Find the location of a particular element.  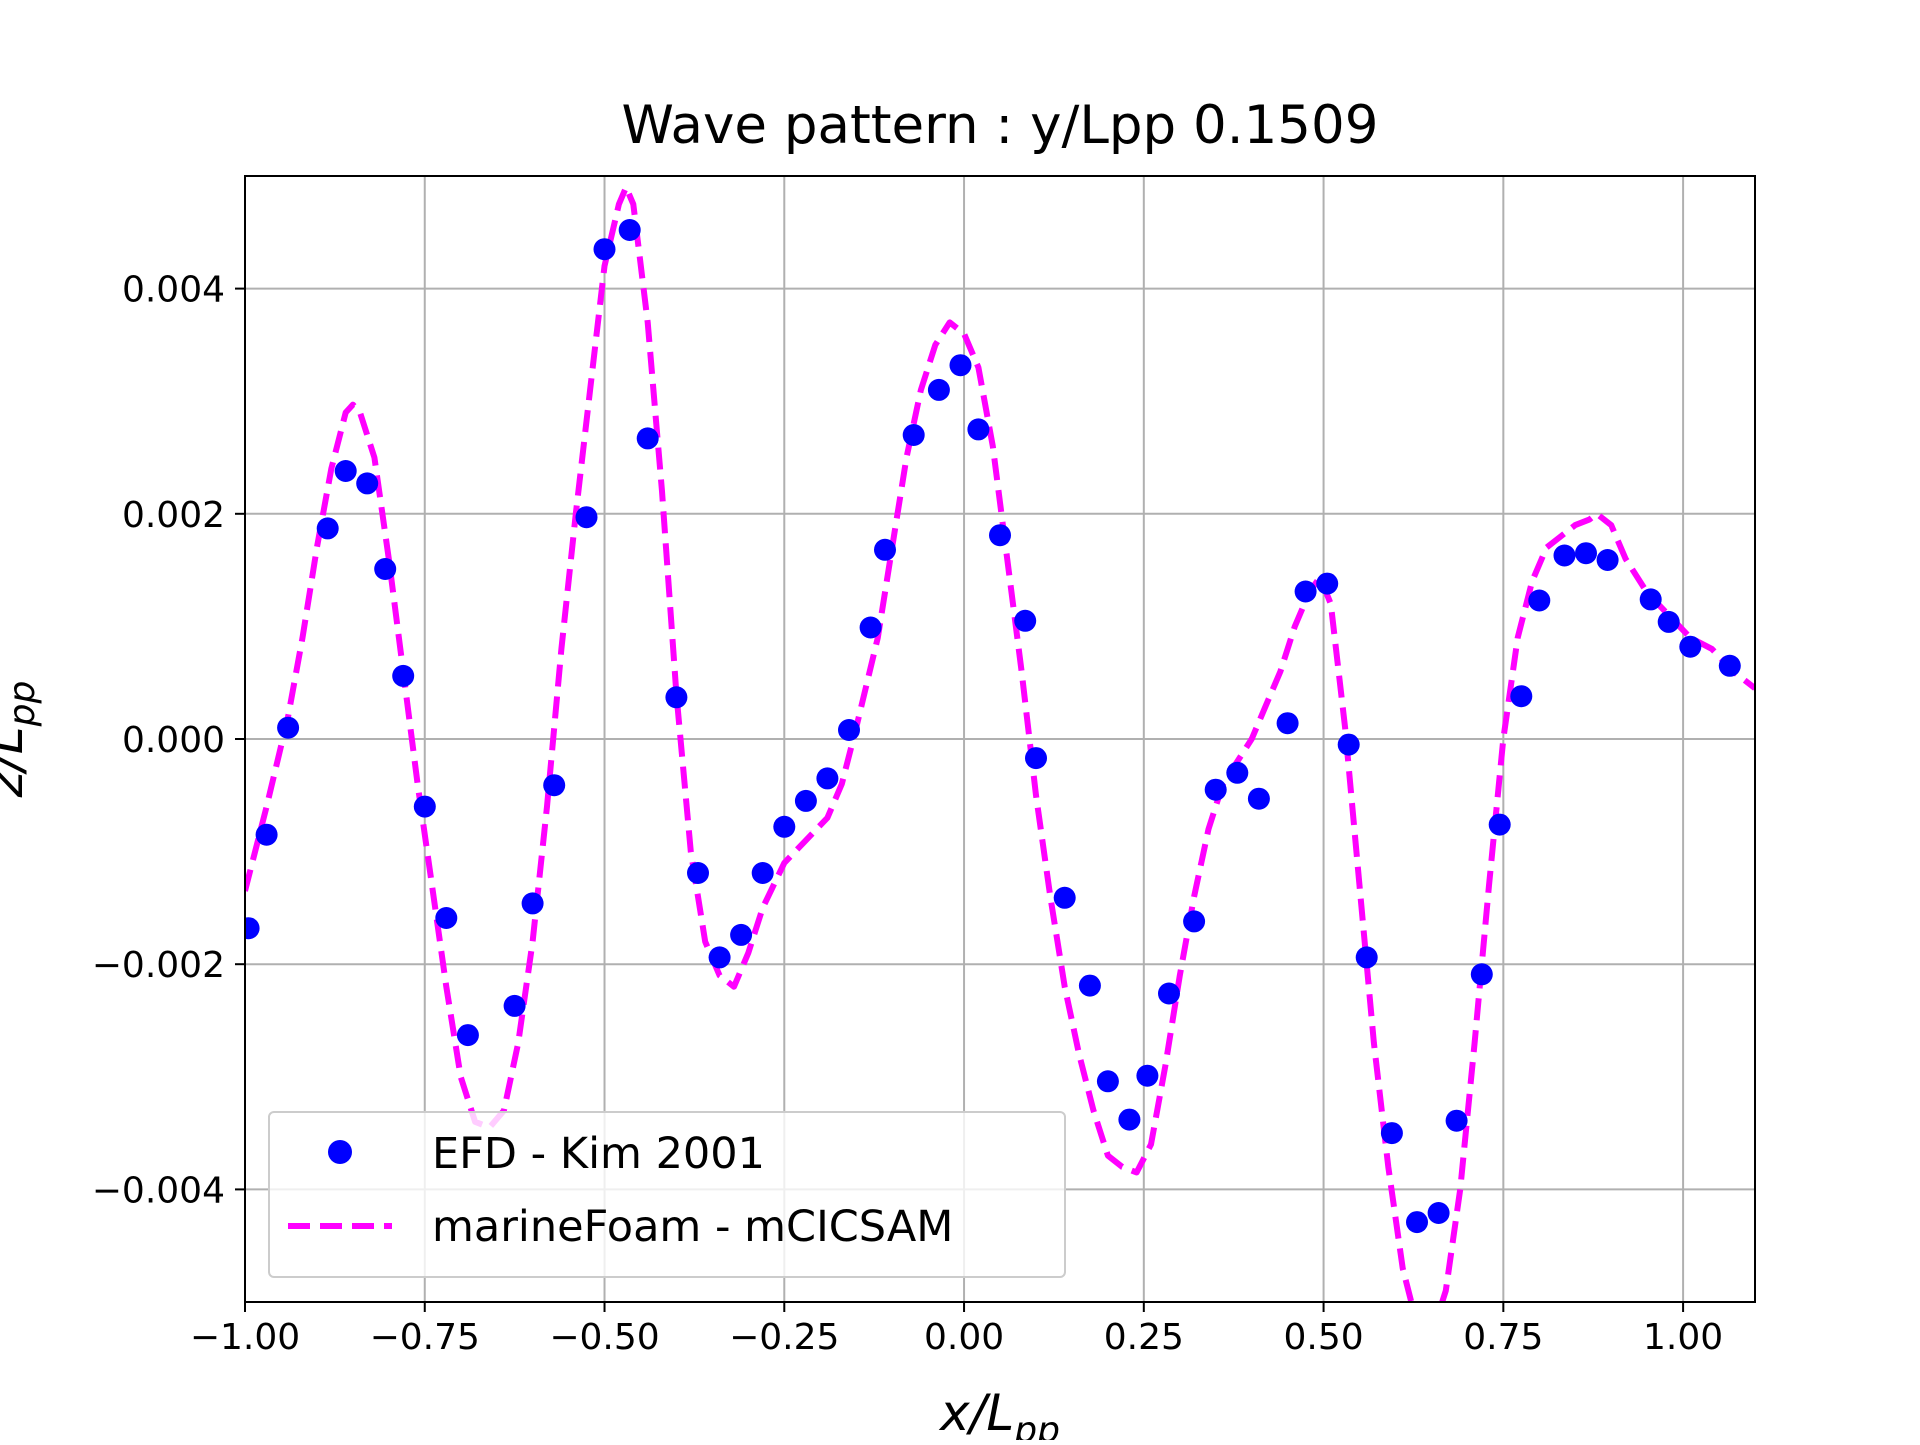

x-axis-label: x/Lpp is located at coordinates (999, 1412).